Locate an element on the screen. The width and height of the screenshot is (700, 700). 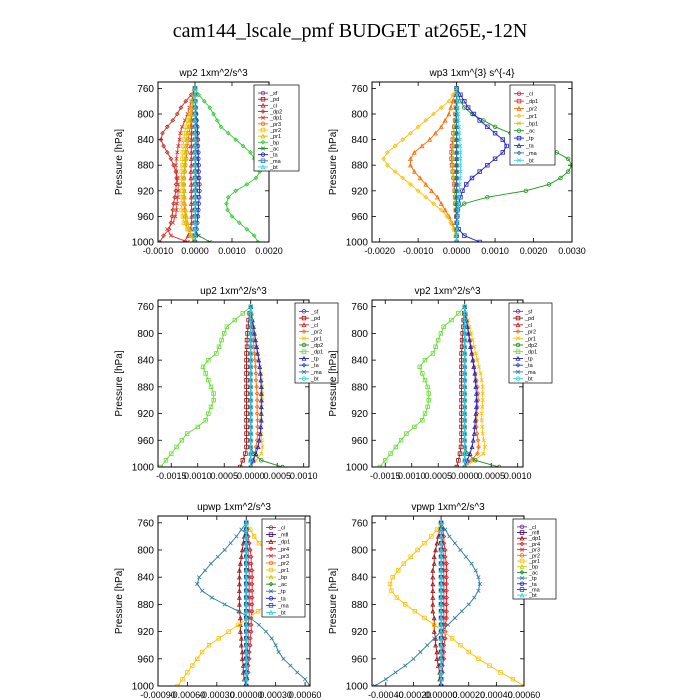
x-tick-label: 0.0010 is located at coordinates (304, 476).